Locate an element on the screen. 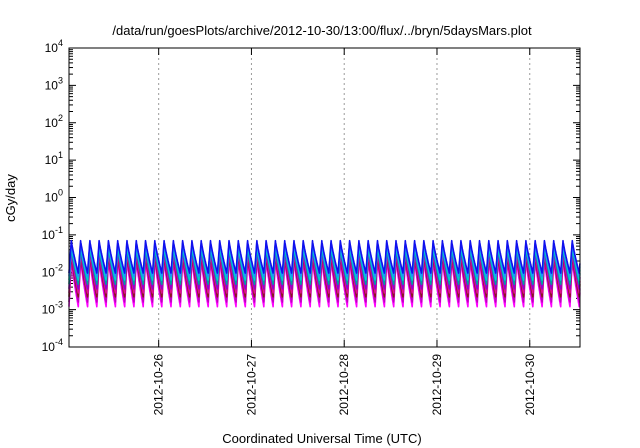 The image size is (640, 448). y-tick-label: 10⁻⁴ is located at coordinates (52, 345).